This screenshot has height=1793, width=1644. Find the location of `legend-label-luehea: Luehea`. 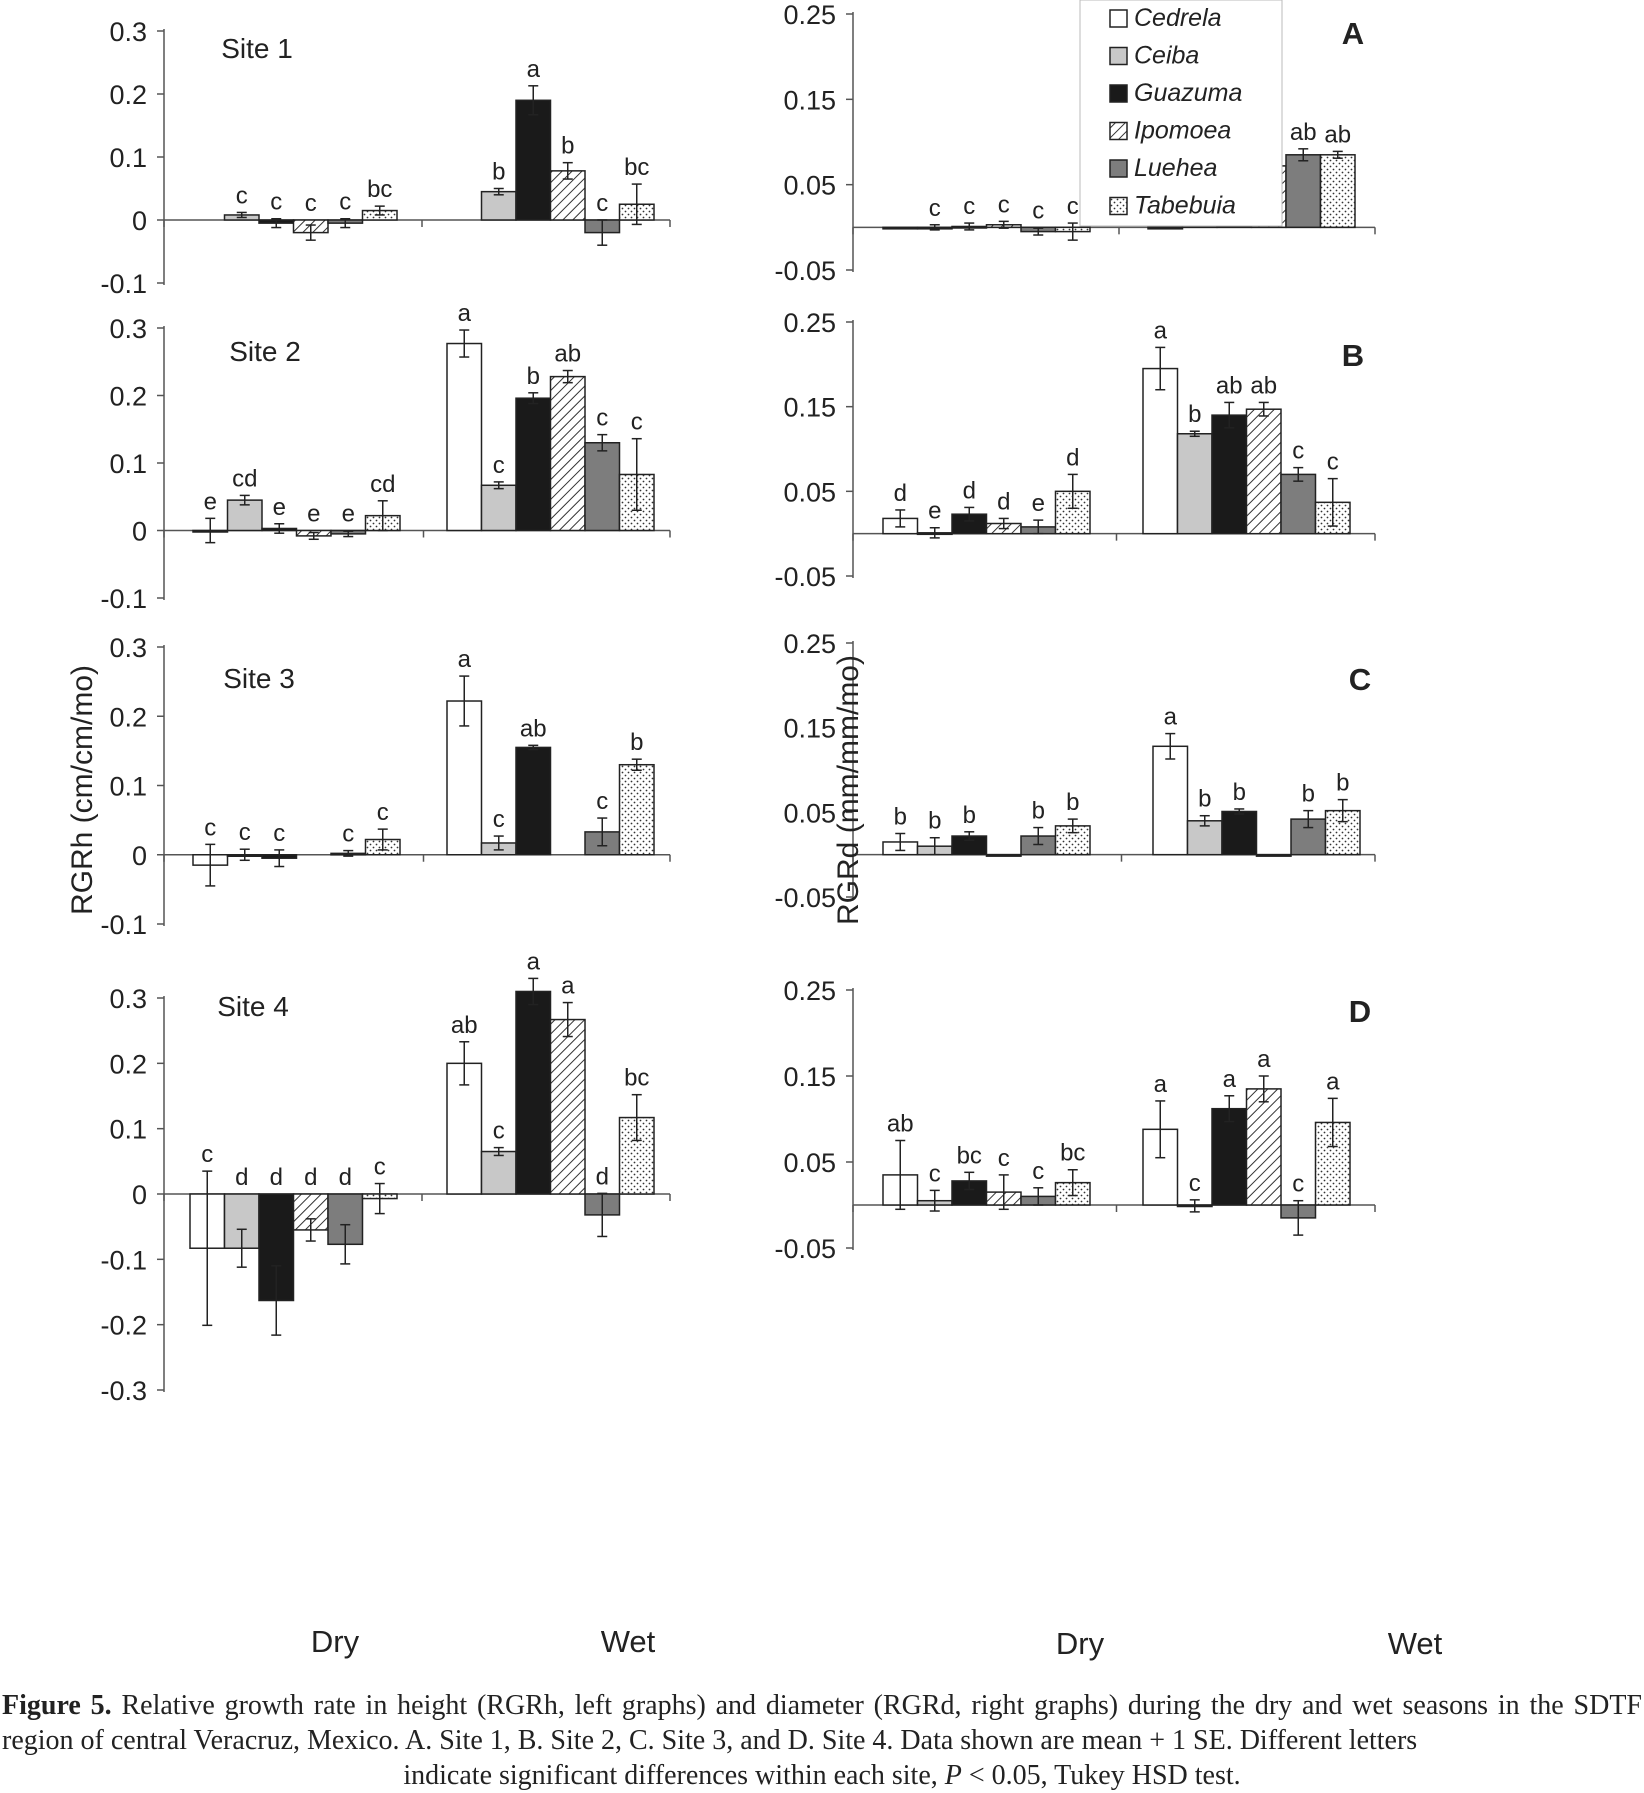

legend-label-luehea: Luehea is located at coordinates (1176, 168).